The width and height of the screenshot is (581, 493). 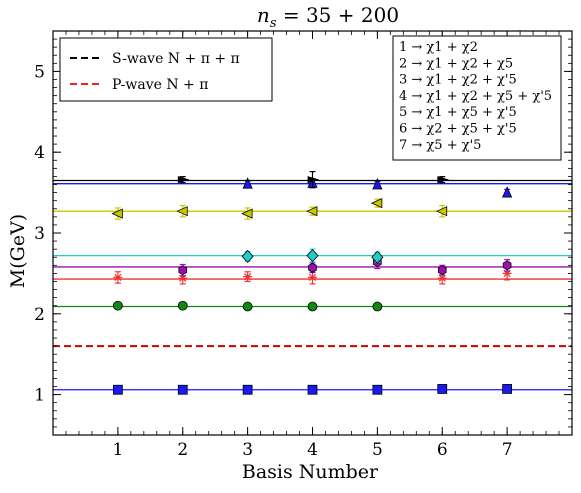 What do you see at coordinates (160, 85) in the screenshot?
I see `legend-label: P-wave N + π` at bounding box center [160, 85].